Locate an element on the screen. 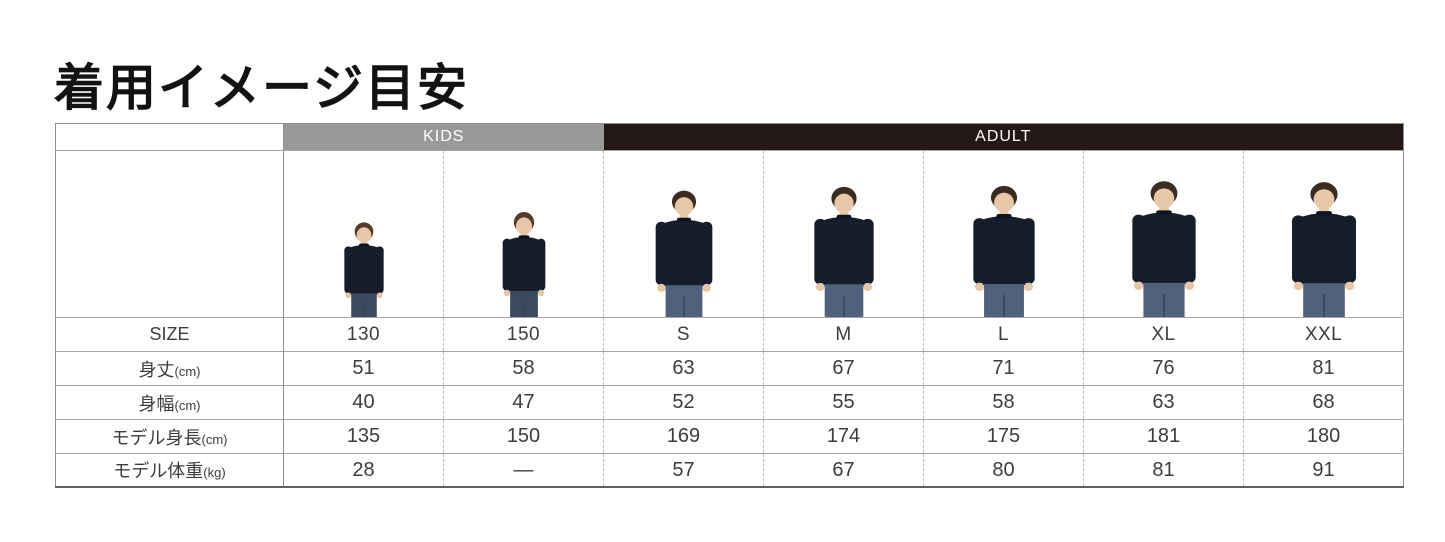 Image resolution: width=1445 pixels, height=542 pixels. photo-row-label-cell is located at coordinates (169, 234).